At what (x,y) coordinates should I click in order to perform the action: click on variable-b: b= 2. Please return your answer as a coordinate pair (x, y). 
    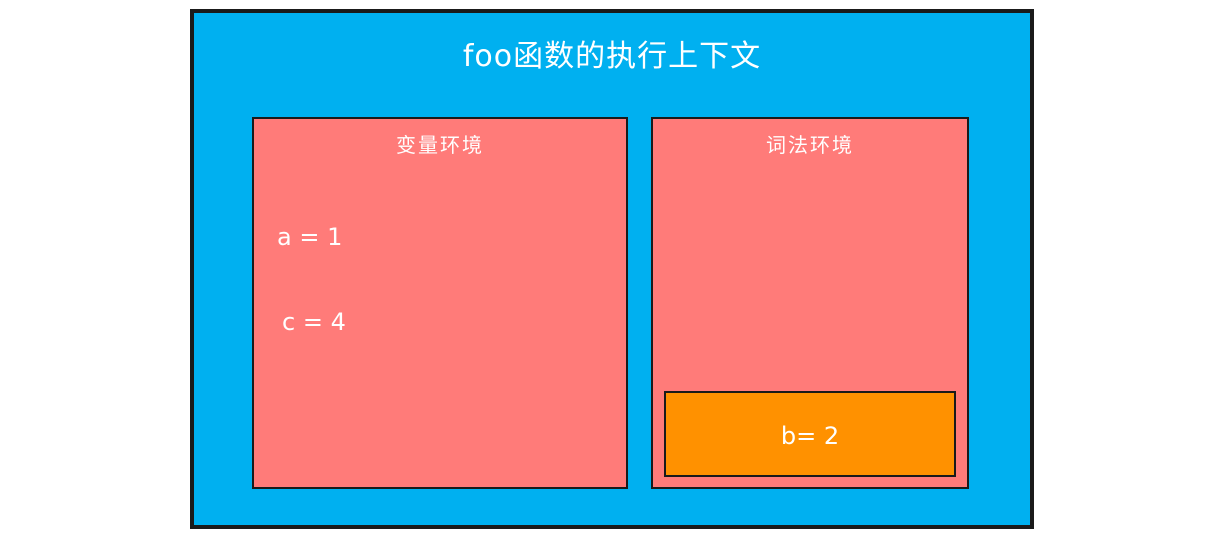
    Looking at the image, I should click on (810, 436).